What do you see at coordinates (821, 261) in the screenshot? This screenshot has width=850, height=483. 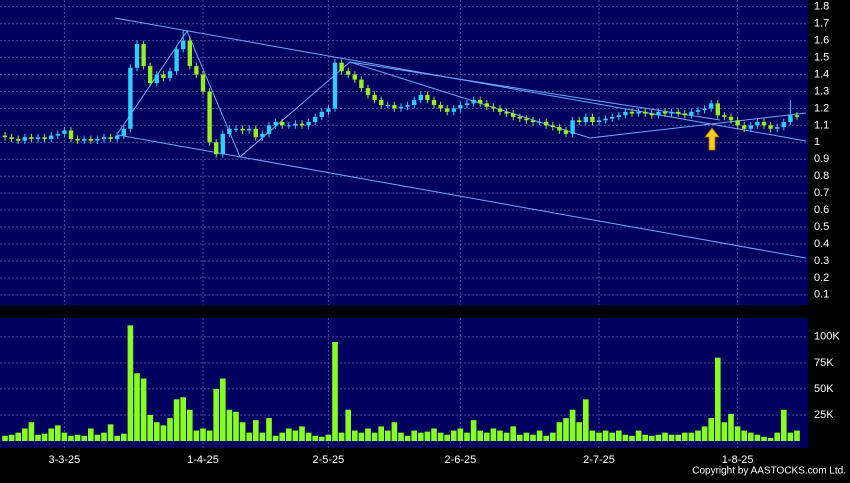 I see `y-tick-label: 0.3` at bounding box center [821, 261].